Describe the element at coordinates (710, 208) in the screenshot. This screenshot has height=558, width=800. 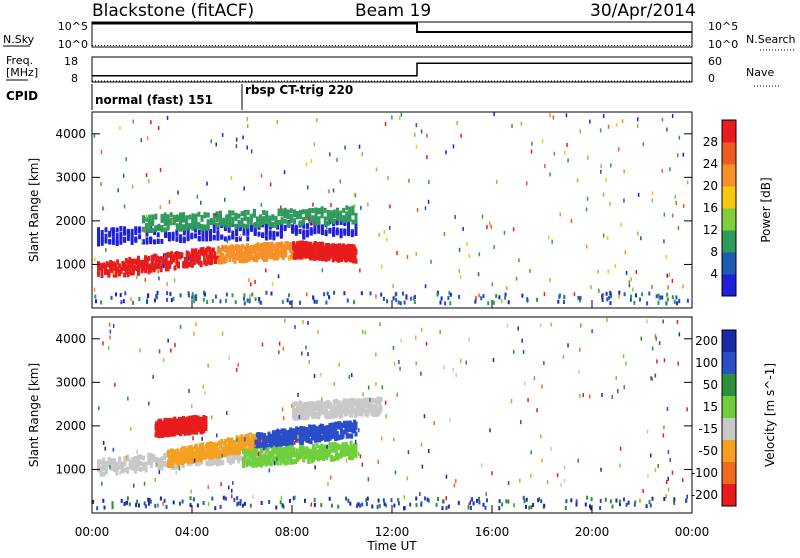
I see `colorbar-tick-label: 16` at that location.